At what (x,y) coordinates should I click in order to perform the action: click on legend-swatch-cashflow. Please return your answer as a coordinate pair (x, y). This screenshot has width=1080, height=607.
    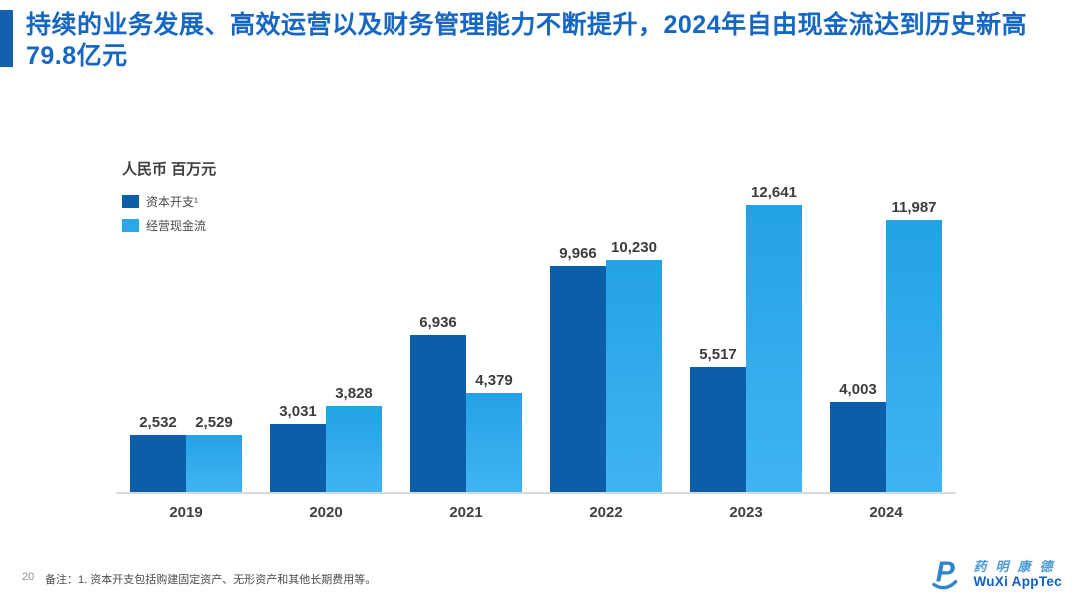
    Looking at the image, I should click on (130, 225).